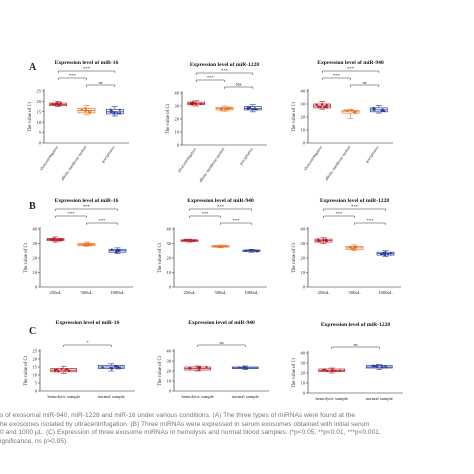 This screenshot has height=474, width=474. Describe the element at coordinates (34, 351) in the screenshot. I see `y-tick-label: 25` at that location.